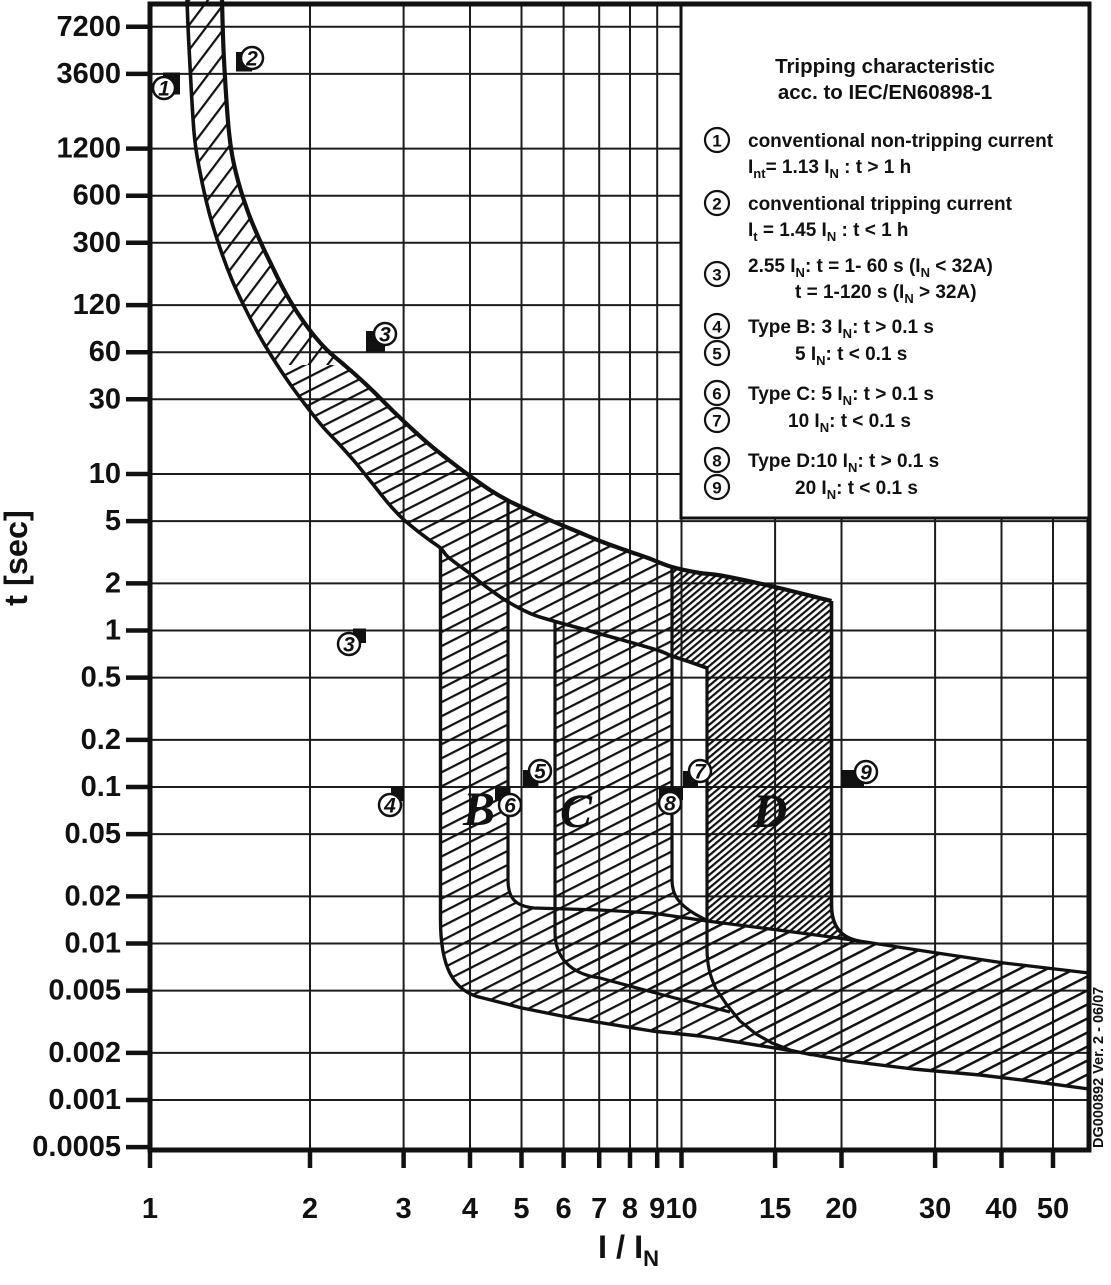 The image size is (1111, 1285). What do you see at coordinates (885, 66) in the screenshot?
I see `svg-text: Tripping characteristic` at bounding box center [885, 66].